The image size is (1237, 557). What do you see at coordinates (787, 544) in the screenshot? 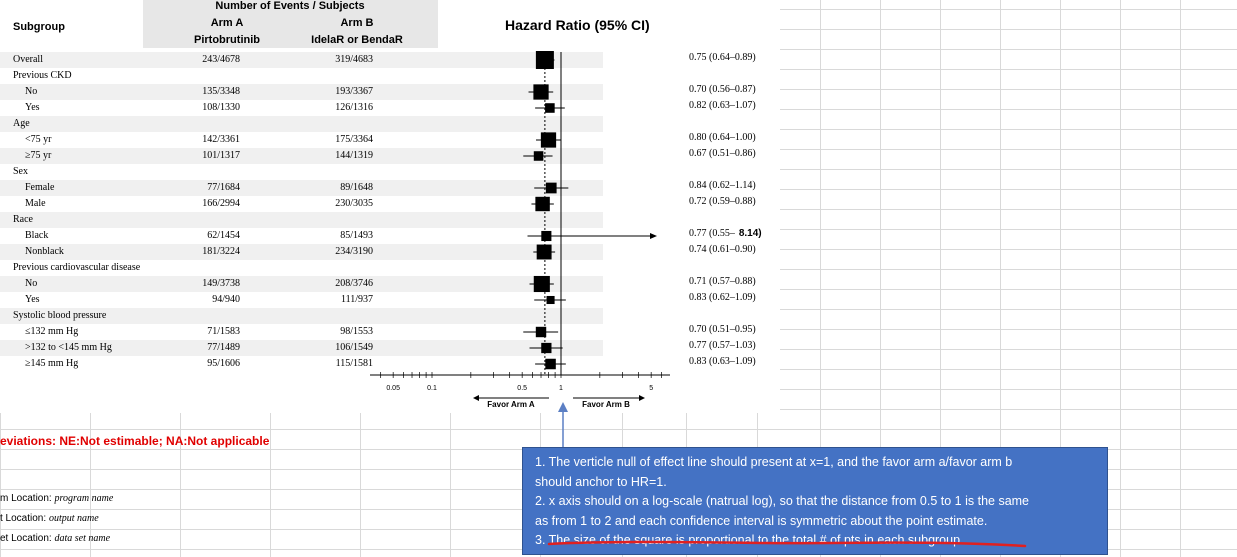
I see `red-underline` at bounding box center [787, 544].